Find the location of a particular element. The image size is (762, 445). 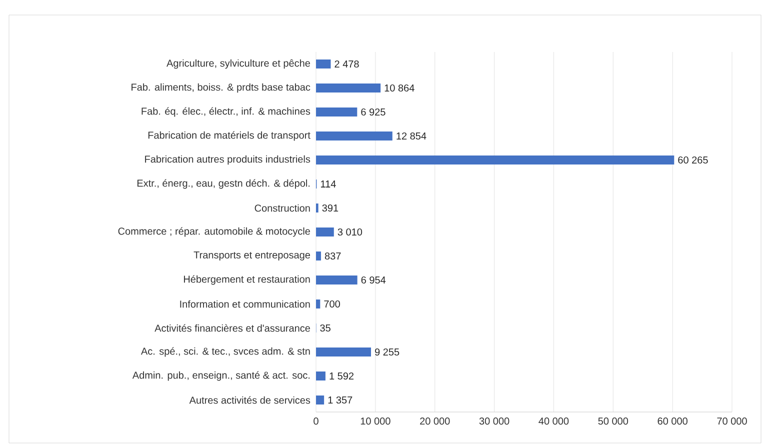

data-label: 60 265 is located at coordinates (693, 160).